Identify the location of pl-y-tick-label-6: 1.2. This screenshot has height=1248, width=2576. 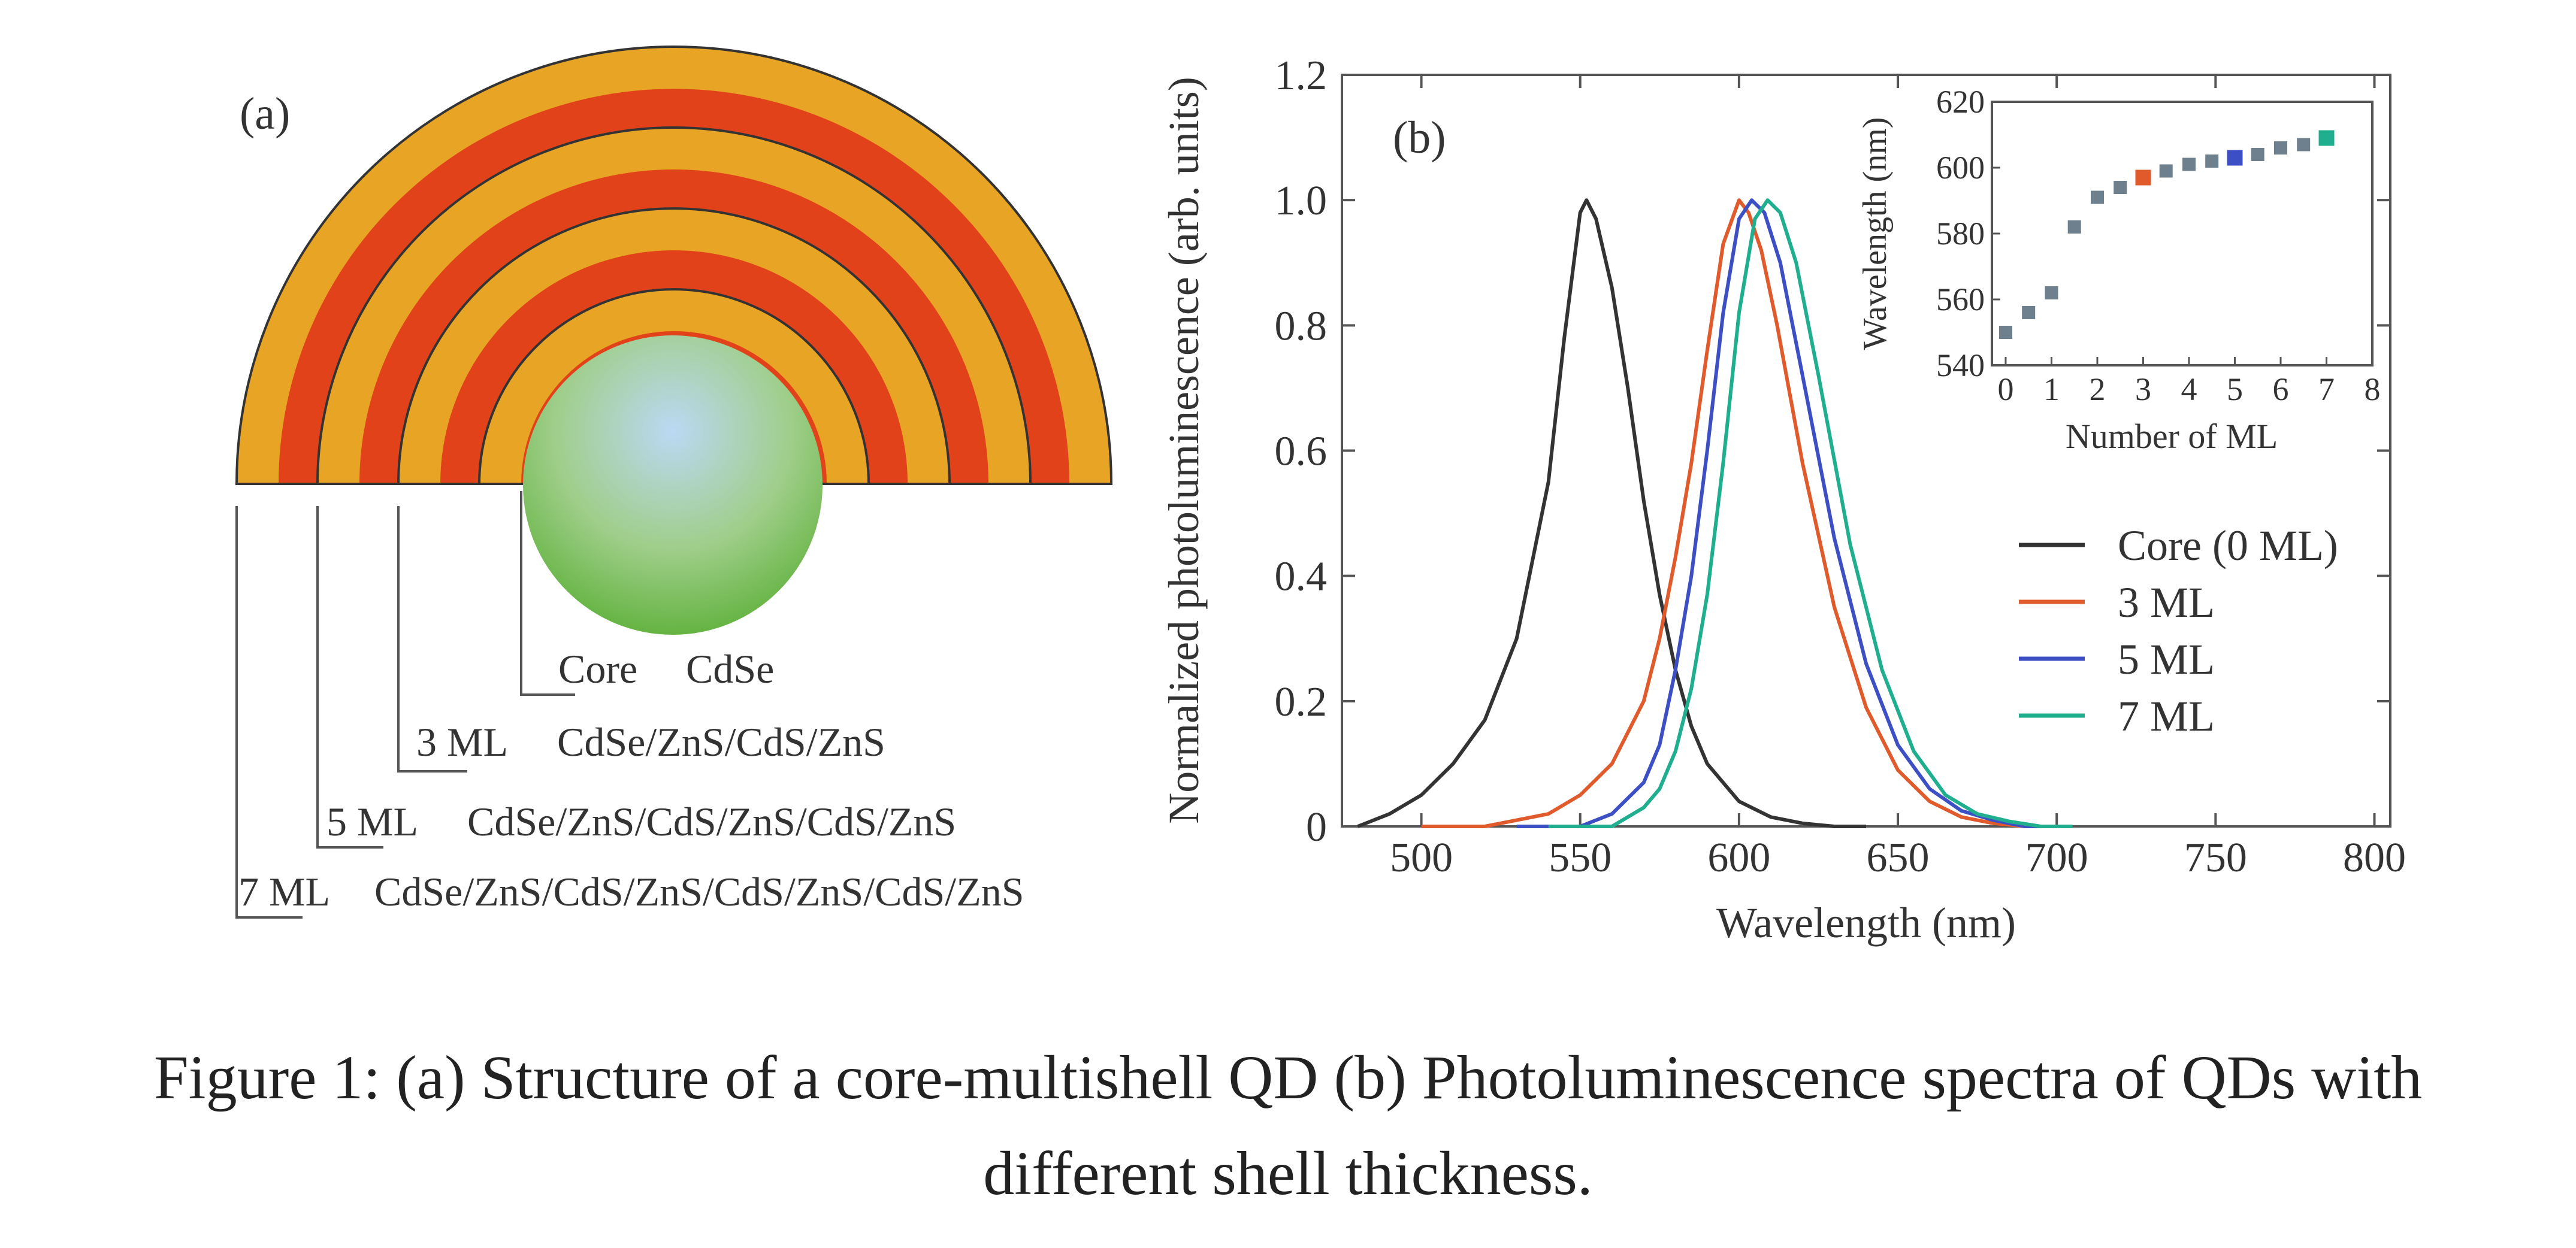
(1301, 76).